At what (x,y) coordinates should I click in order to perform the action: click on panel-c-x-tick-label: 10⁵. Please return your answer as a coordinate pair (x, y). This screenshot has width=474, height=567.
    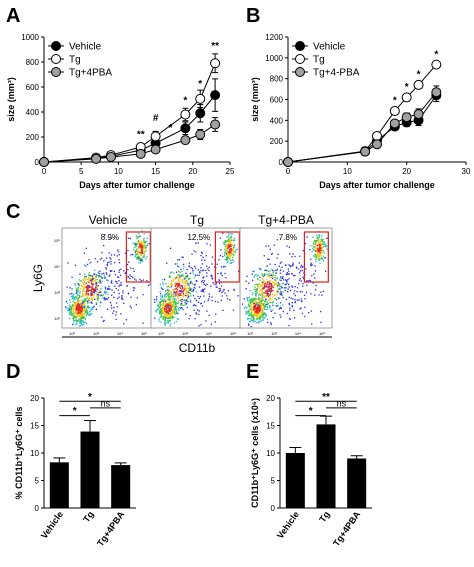
    Looking at the image, I should click on (233, 333).